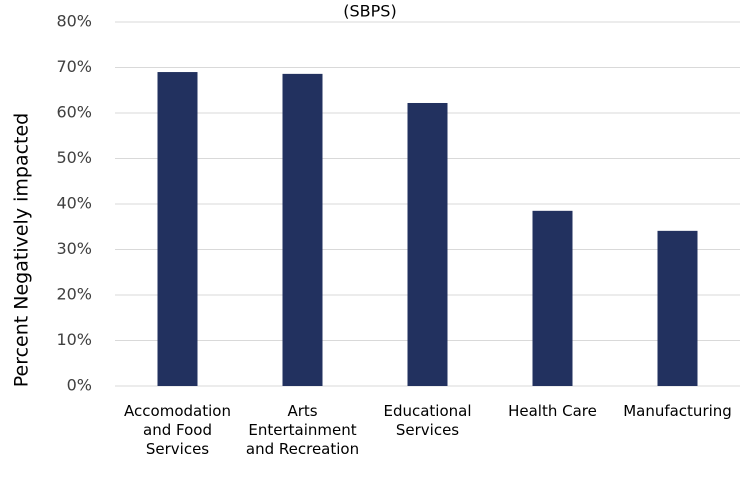 The width and height of the screenshot is (741, 498). I want to click on x-tick-label: Accomodation and Food Services, so click(177, 430).